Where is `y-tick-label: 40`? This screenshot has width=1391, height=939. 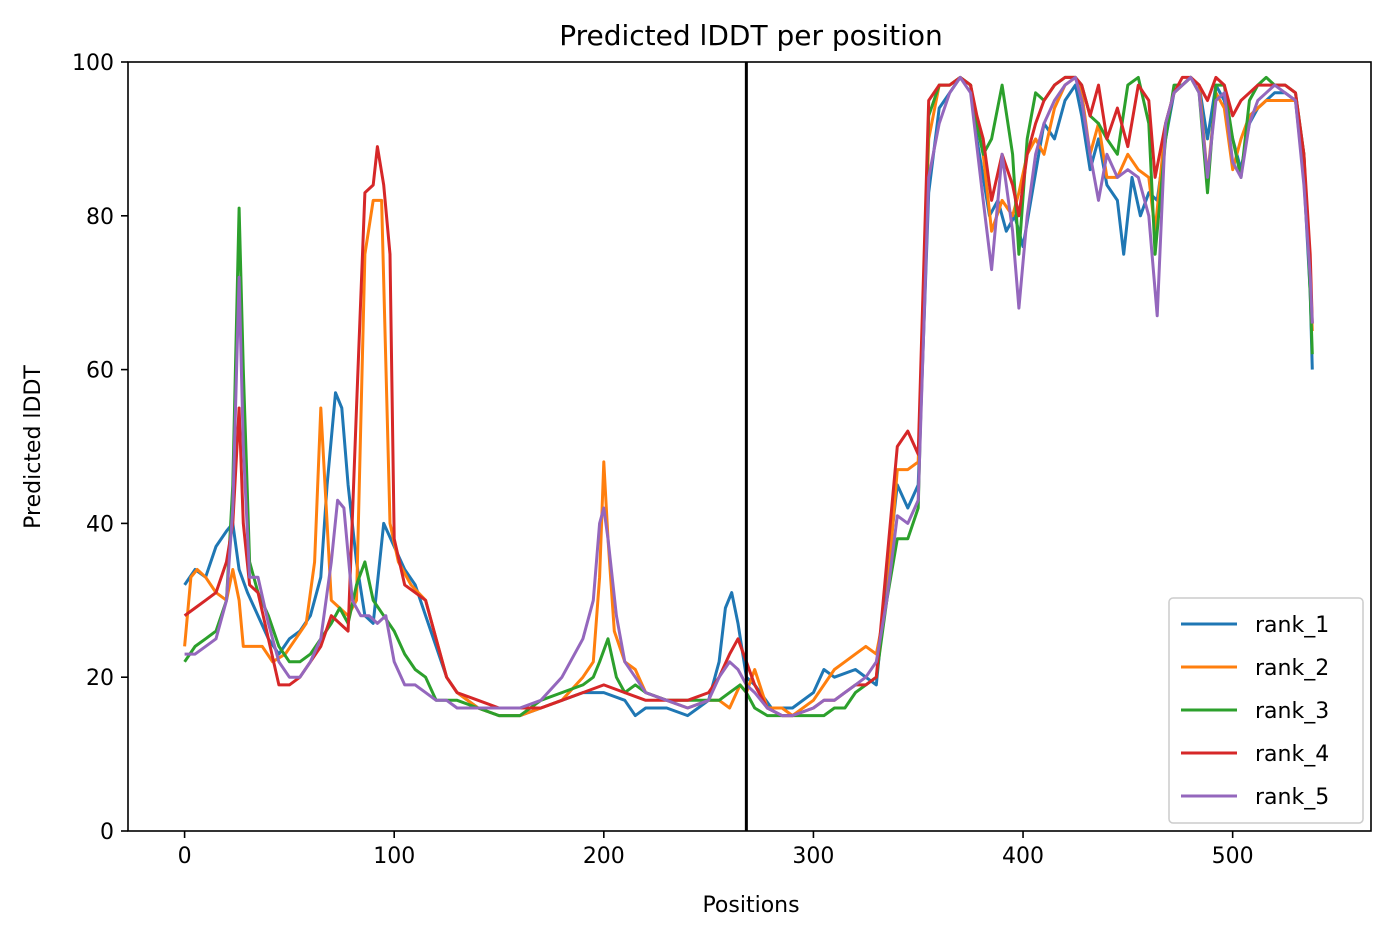 y-tick-label: 40 is located at coordinates (100, 524).